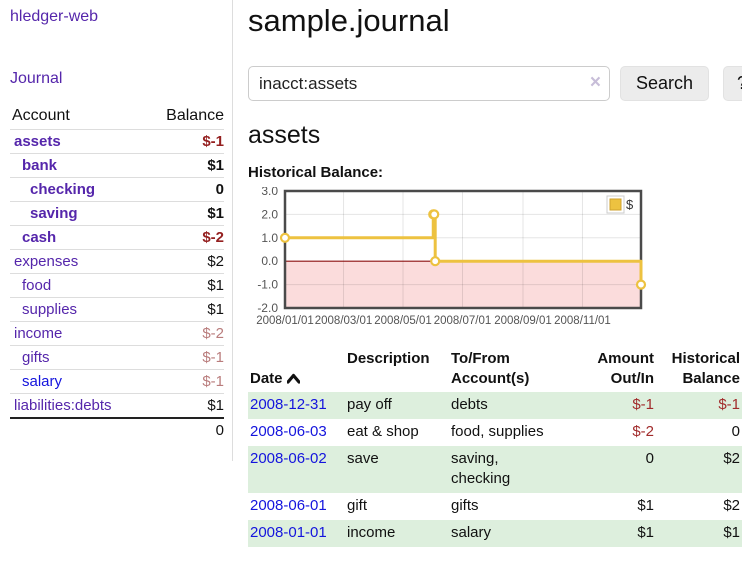  Describe the element at coordinates (344, 321) in the screenshot. I see `svg-text: 2008/03/01` at that location.